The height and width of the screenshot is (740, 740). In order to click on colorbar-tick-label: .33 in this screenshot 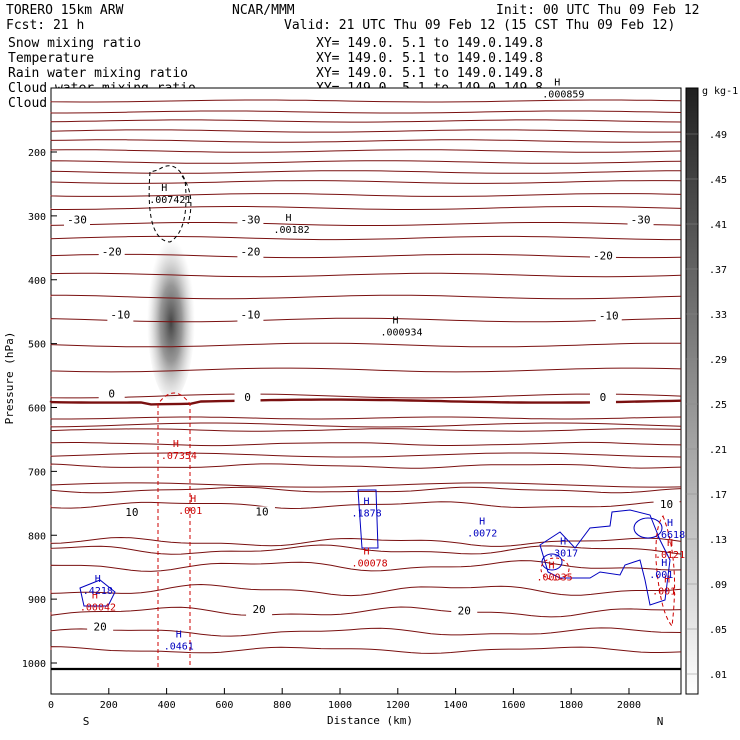, I will do `click(718, 315)`.